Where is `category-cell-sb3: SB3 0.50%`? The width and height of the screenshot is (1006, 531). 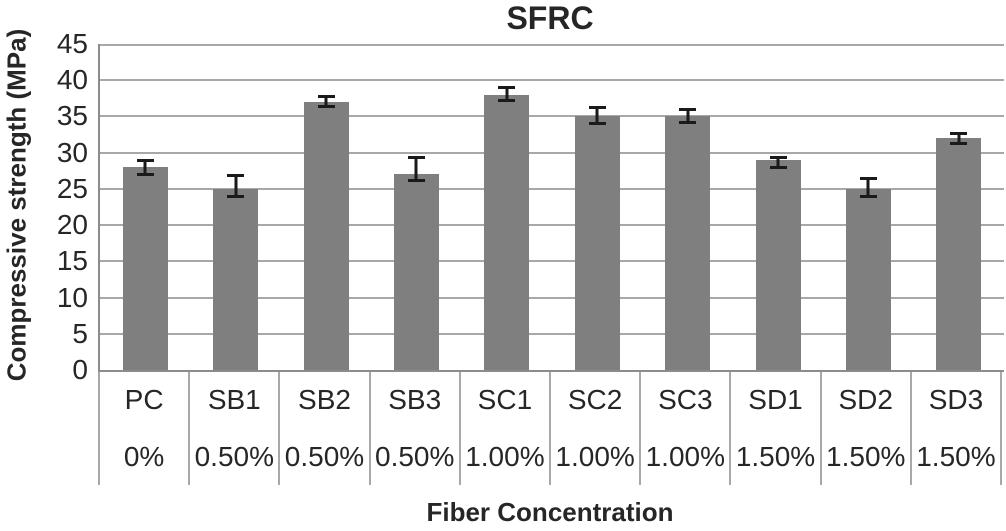 category-cell-sb3: SB3 0.50% is located at coordinates (416, 428).